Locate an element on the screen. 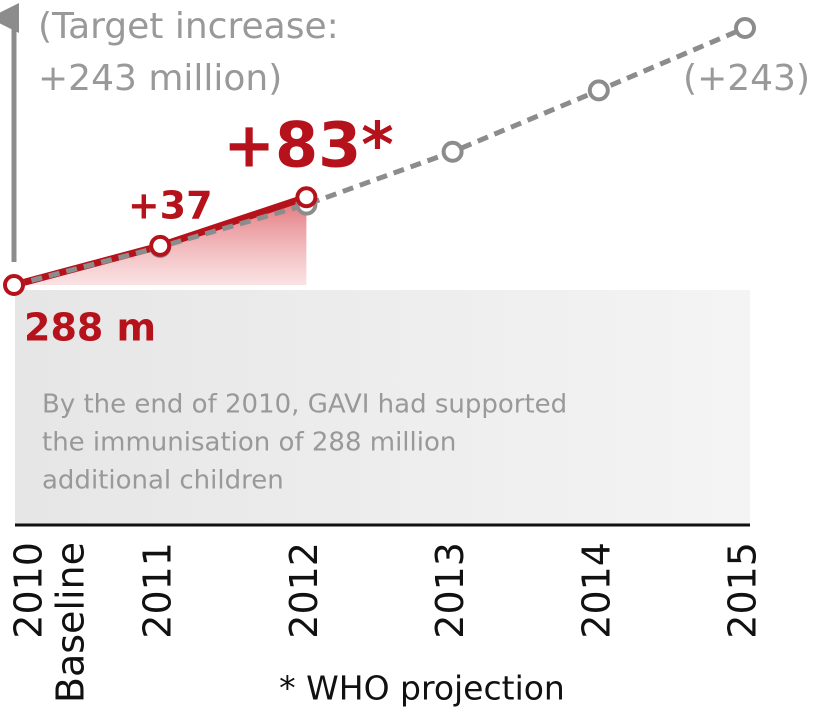  value-label: +83* is located at coordinates (308, 144).